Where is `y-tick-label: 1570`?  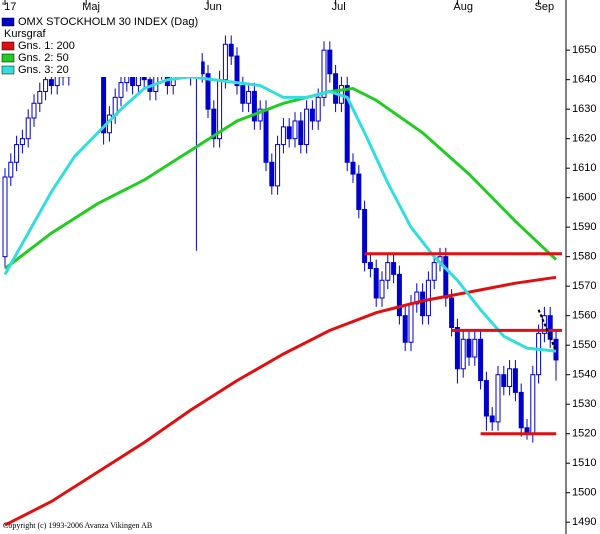 y-tick-label: 1570 is located at coordinates (584, 286).